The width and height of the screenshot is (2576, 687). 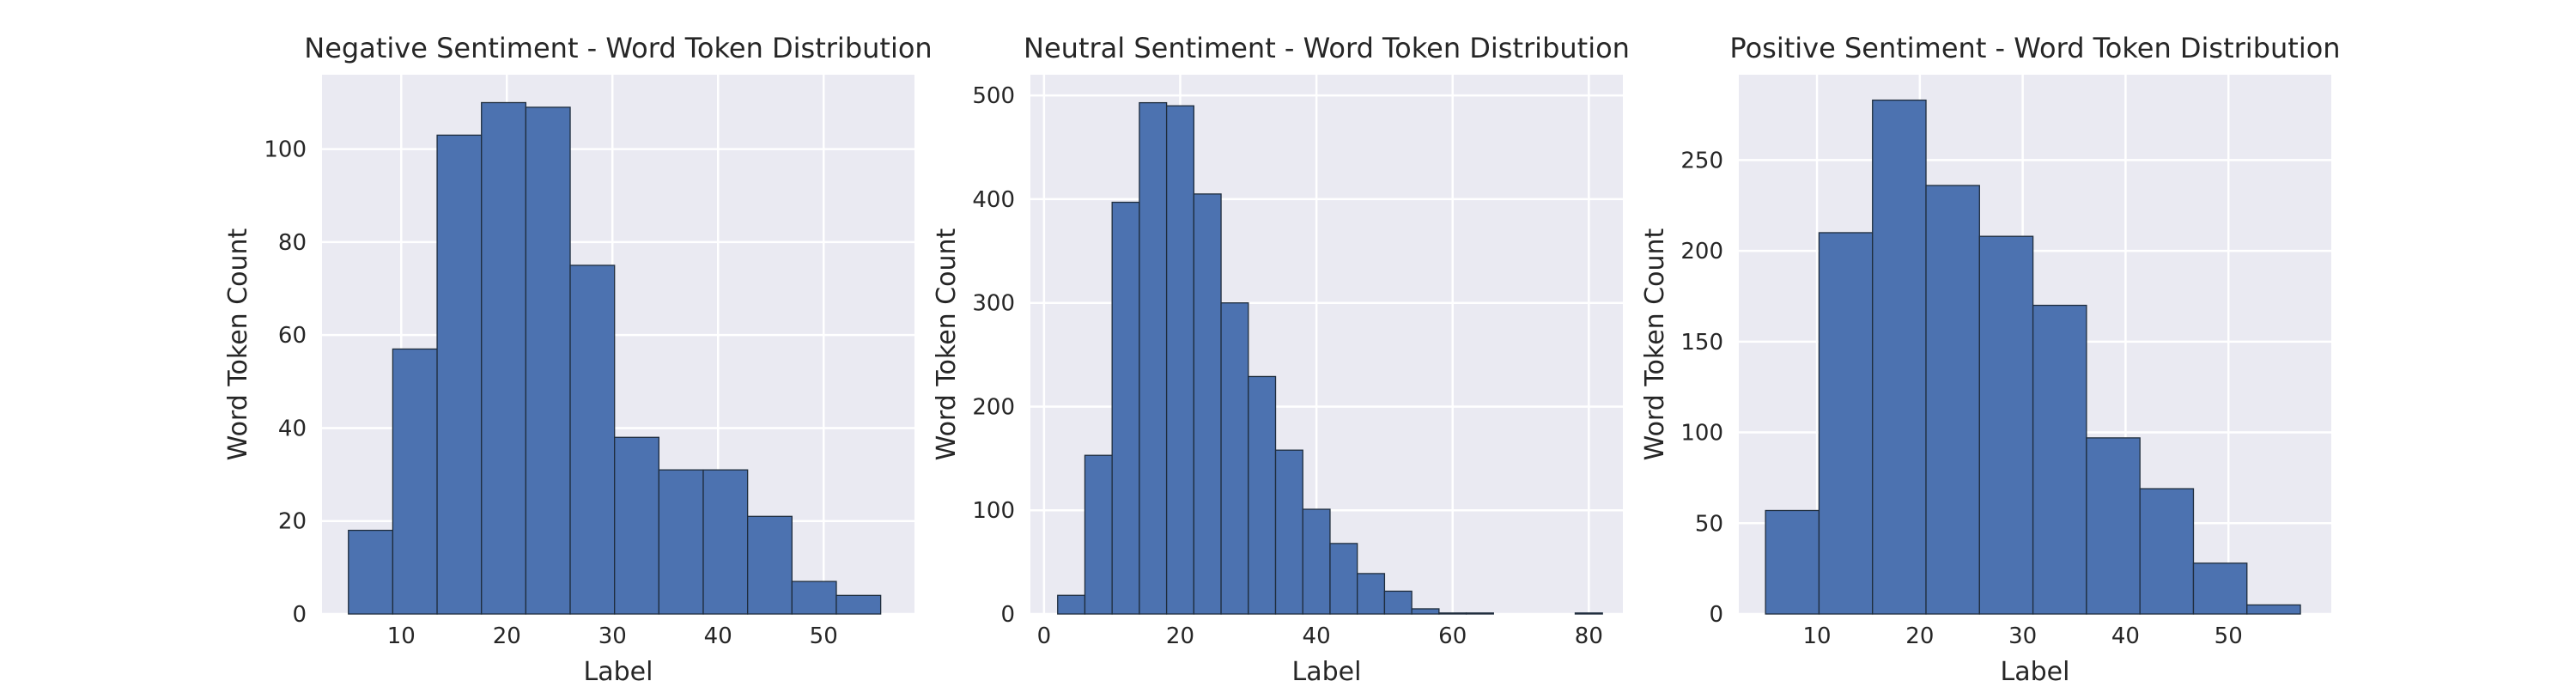 What do you see at coordinates (1452, 636) in the screenshot?
I see `neutral-x-tick-label: 60` at bounding box center [1452, 636].